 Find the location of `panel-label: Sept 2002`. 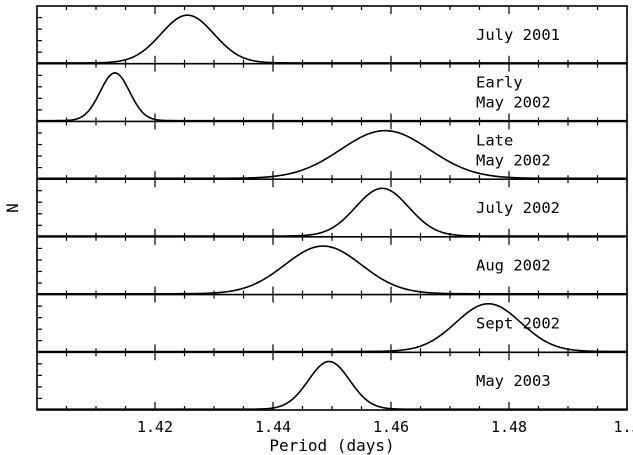

panel-label: Sept 2002 is located at coordinates (518, 323).